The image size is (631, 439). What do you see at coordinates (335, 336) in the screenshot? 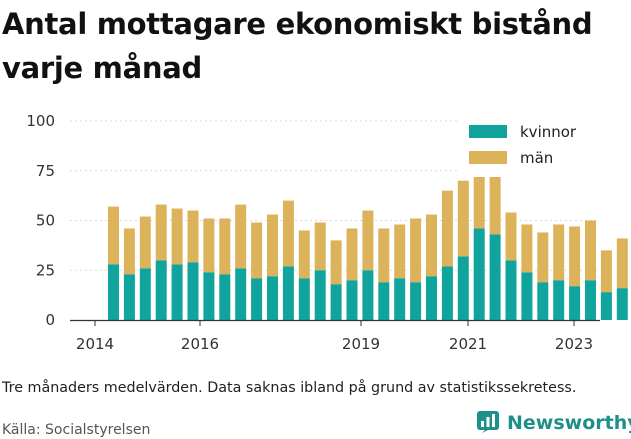
I see `x-axis: 2014 2016 2019 2021 2023` at bounding box center [335, 336].